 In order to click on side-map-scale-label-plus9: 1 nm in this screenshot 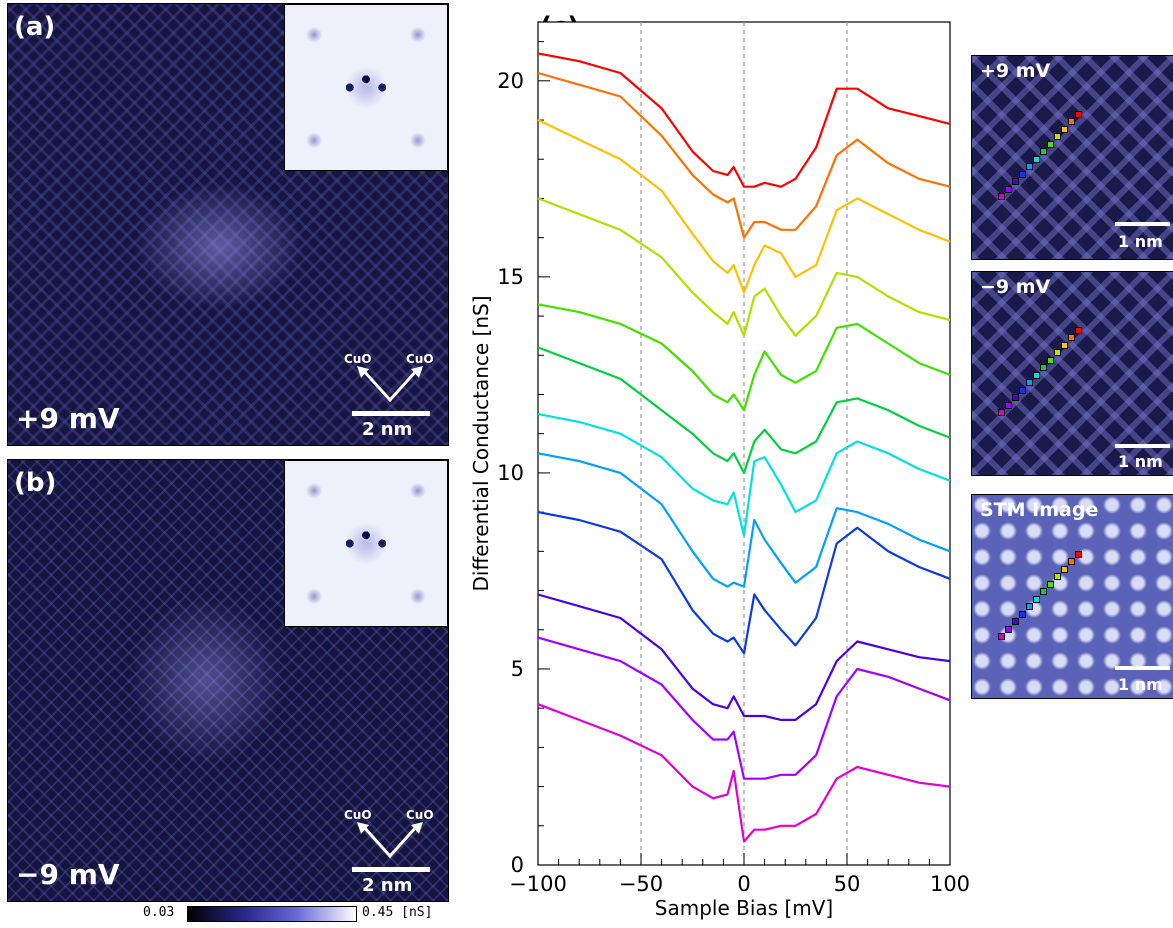, I will do `click(1140, 241)`.